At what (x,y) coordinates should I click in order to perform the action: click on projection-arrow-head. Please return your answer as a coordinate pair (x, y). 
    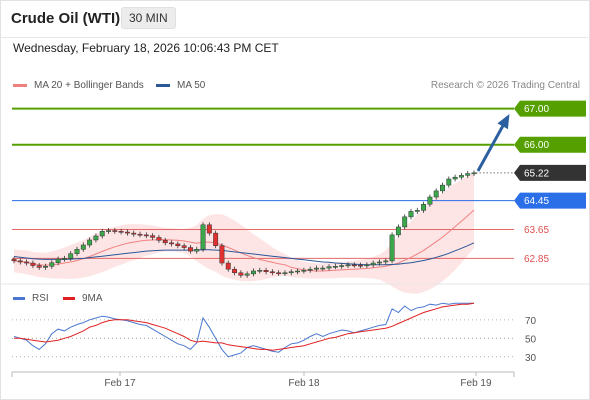
    Looking at the image, I should click on (503, 122).